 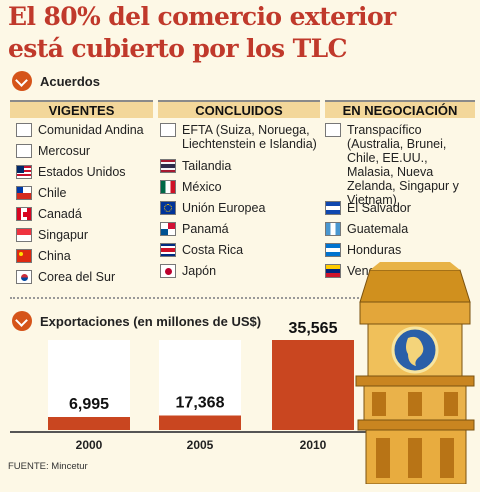 I want to click on divider, so click(x=190, y=298).